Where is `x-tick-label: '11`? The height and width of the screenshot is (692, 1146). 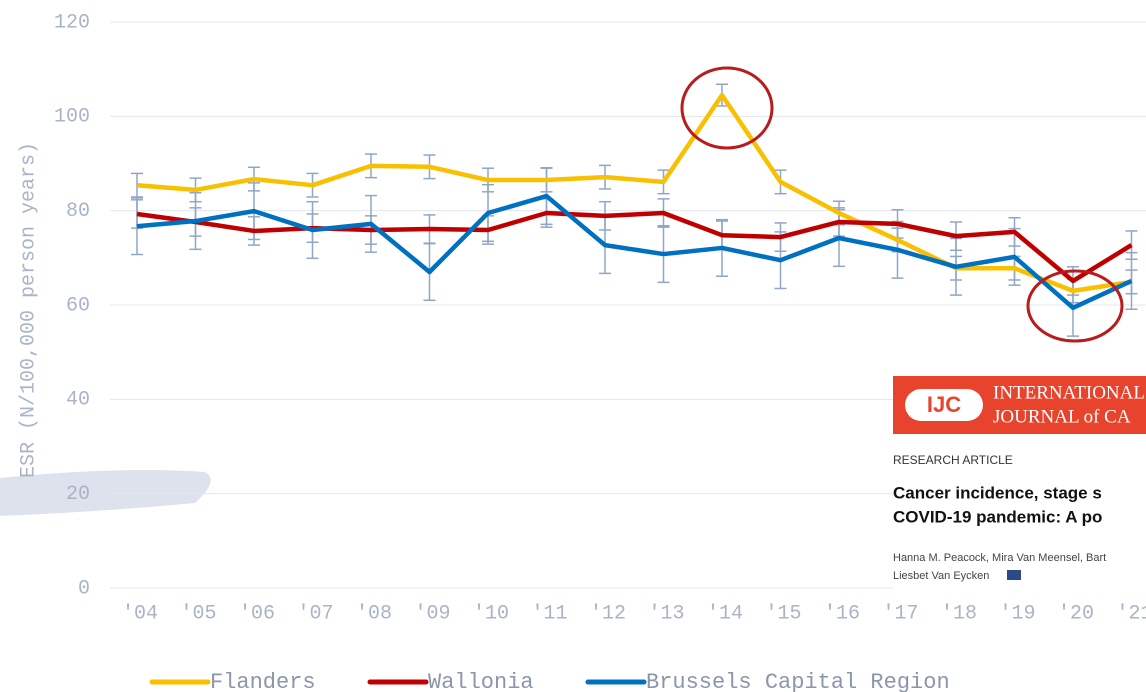
x-tick-label: '11 is located at coordinates (549, 613).